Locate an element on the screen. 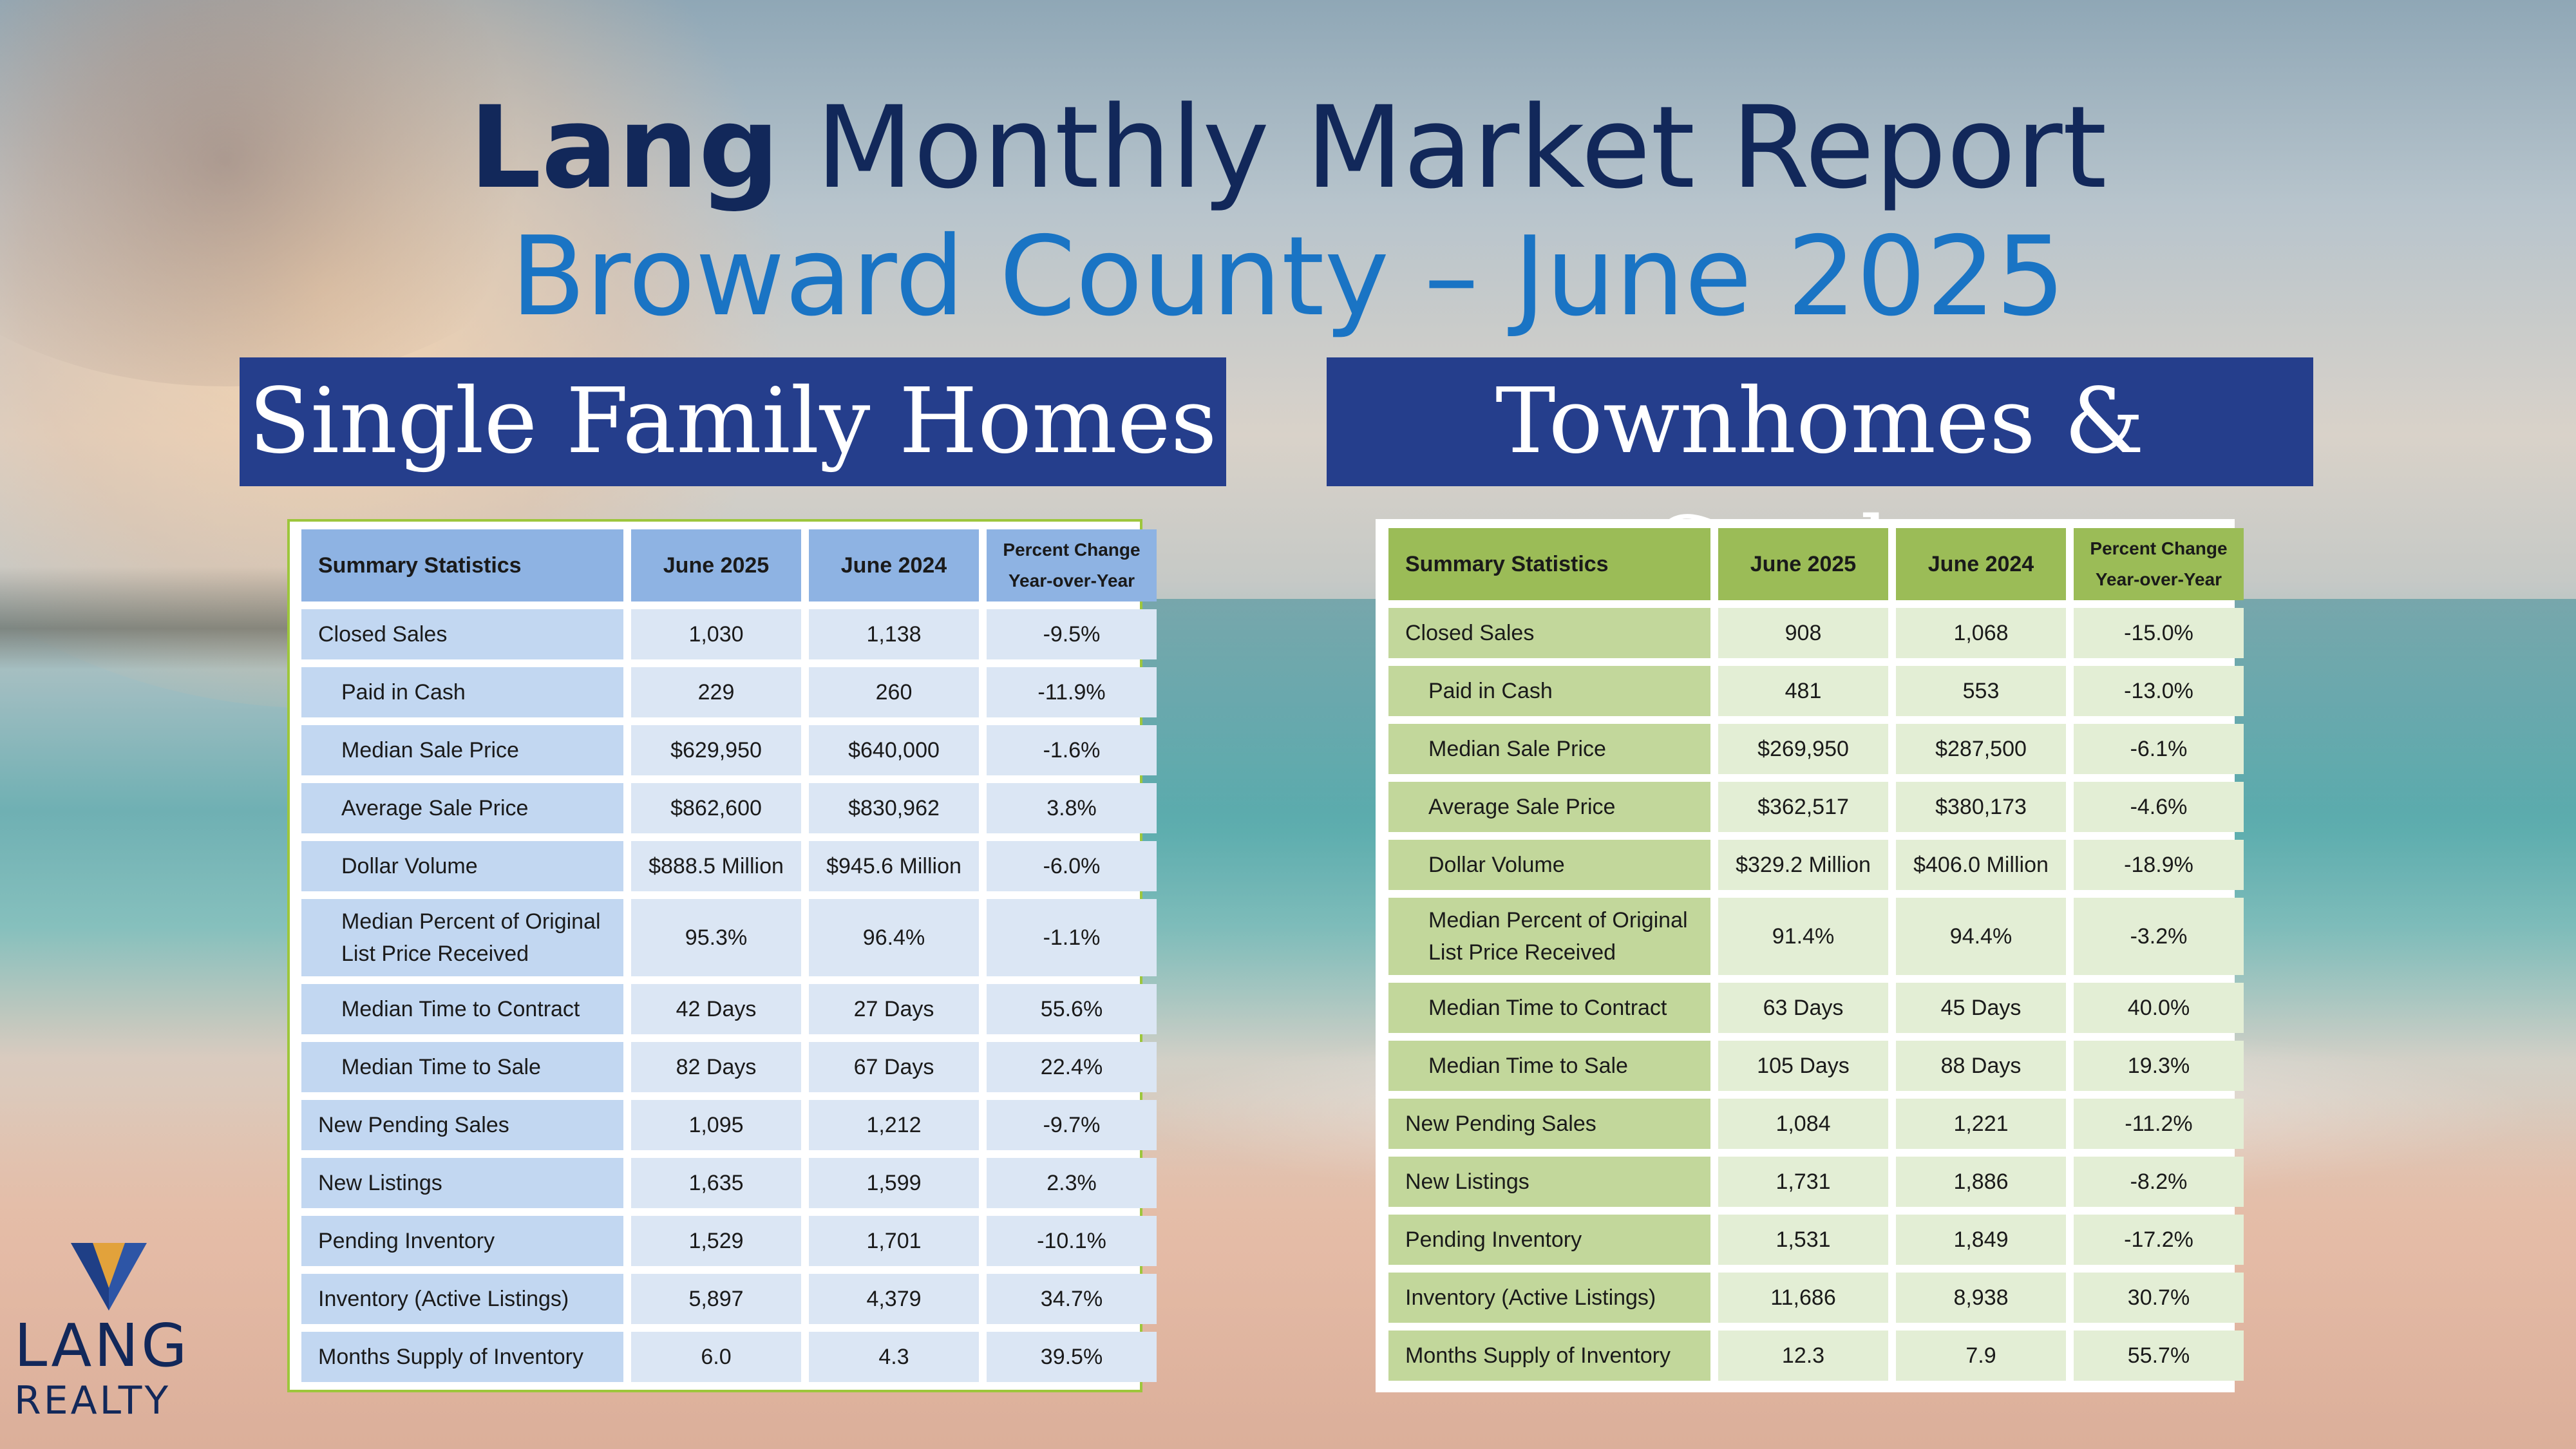  header-percent-change-line2: Year-over-Year is located at coordinates (2158, 579).